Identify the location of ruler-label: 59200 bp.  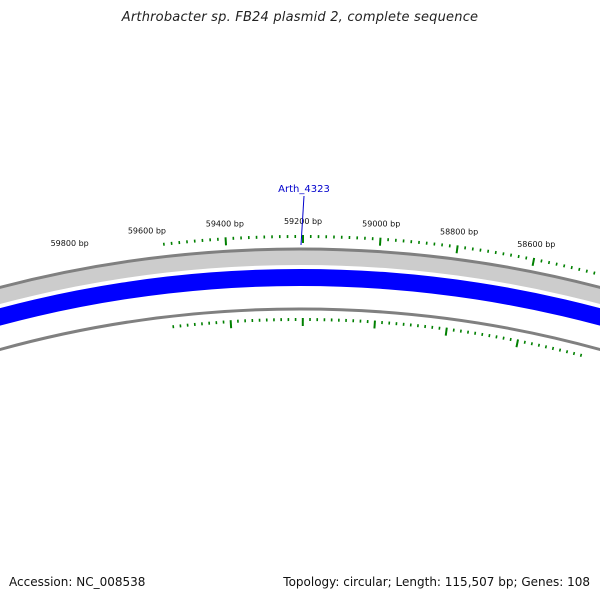
(303, 221).